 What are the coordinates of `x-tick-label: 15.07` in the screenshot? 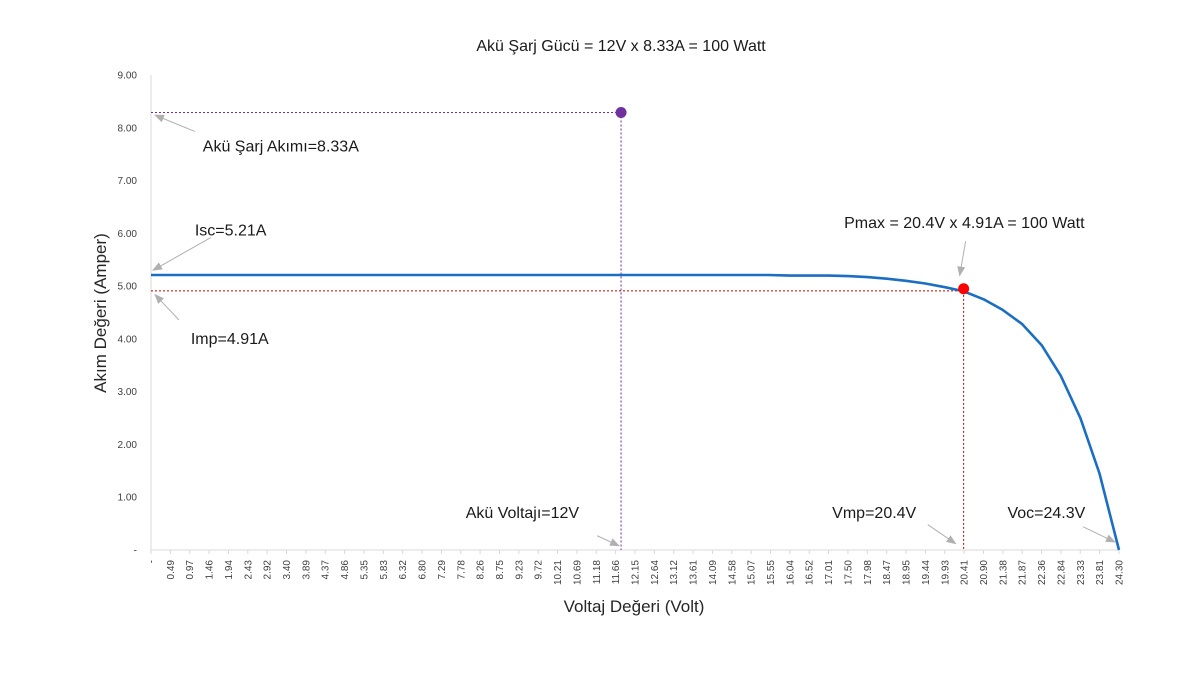 It's located at (752, 572).